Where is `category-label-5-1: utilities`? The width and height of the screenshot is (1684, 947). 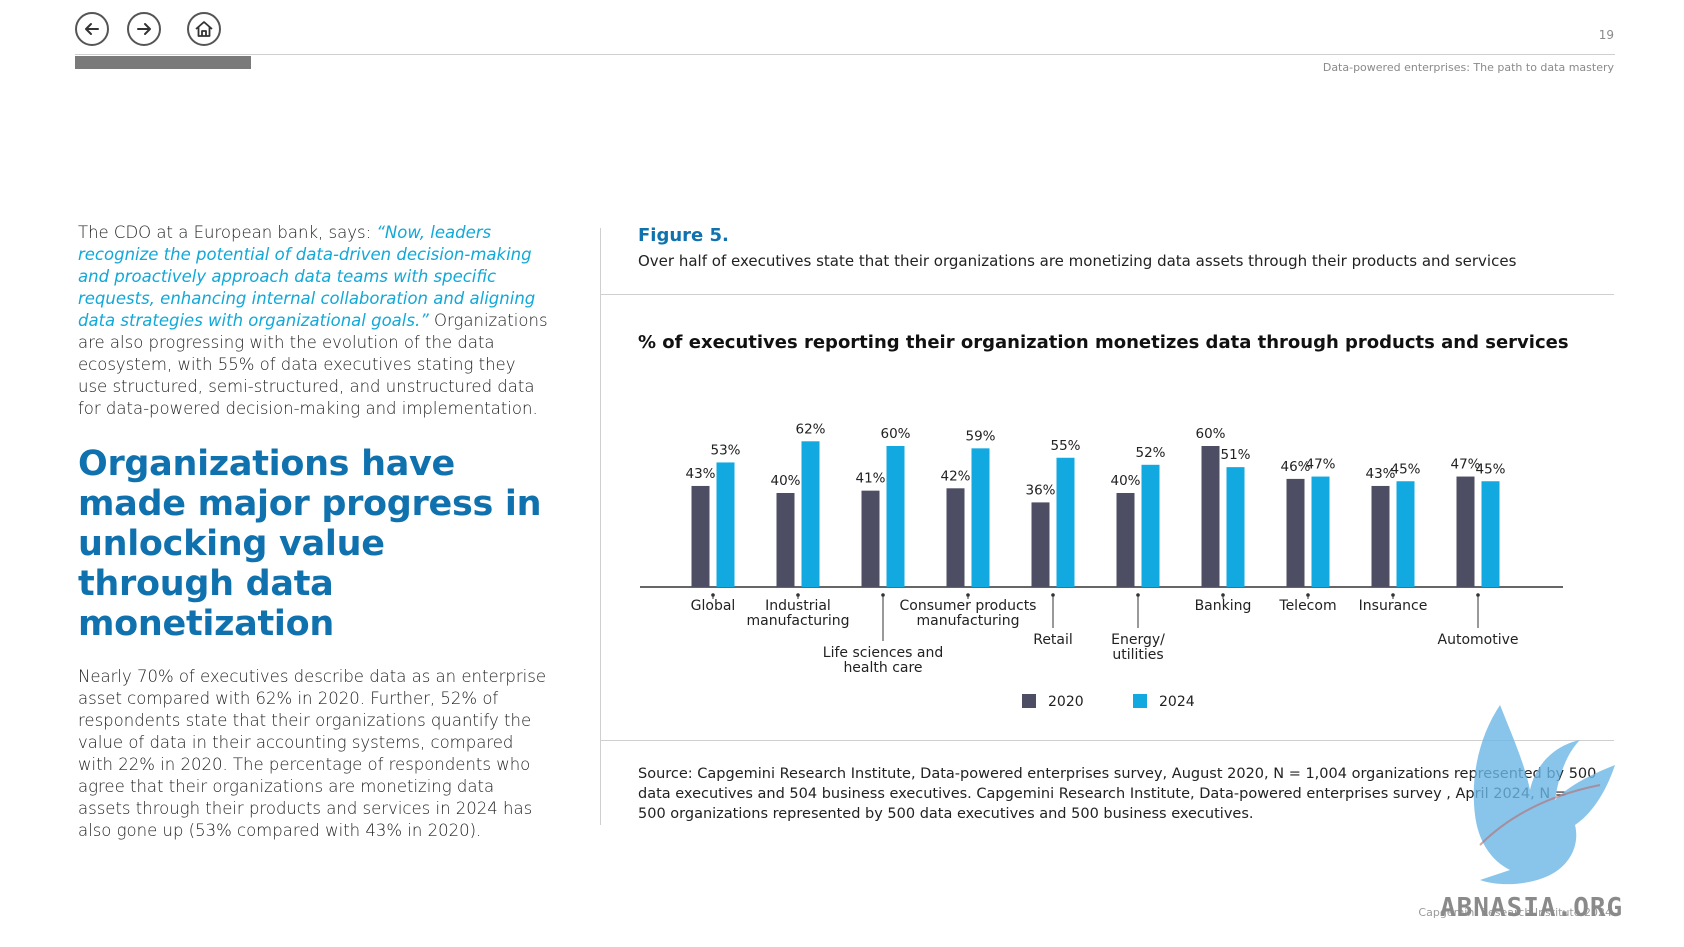
category-label-5-1: utilities is located at coordinates (1137, 655).